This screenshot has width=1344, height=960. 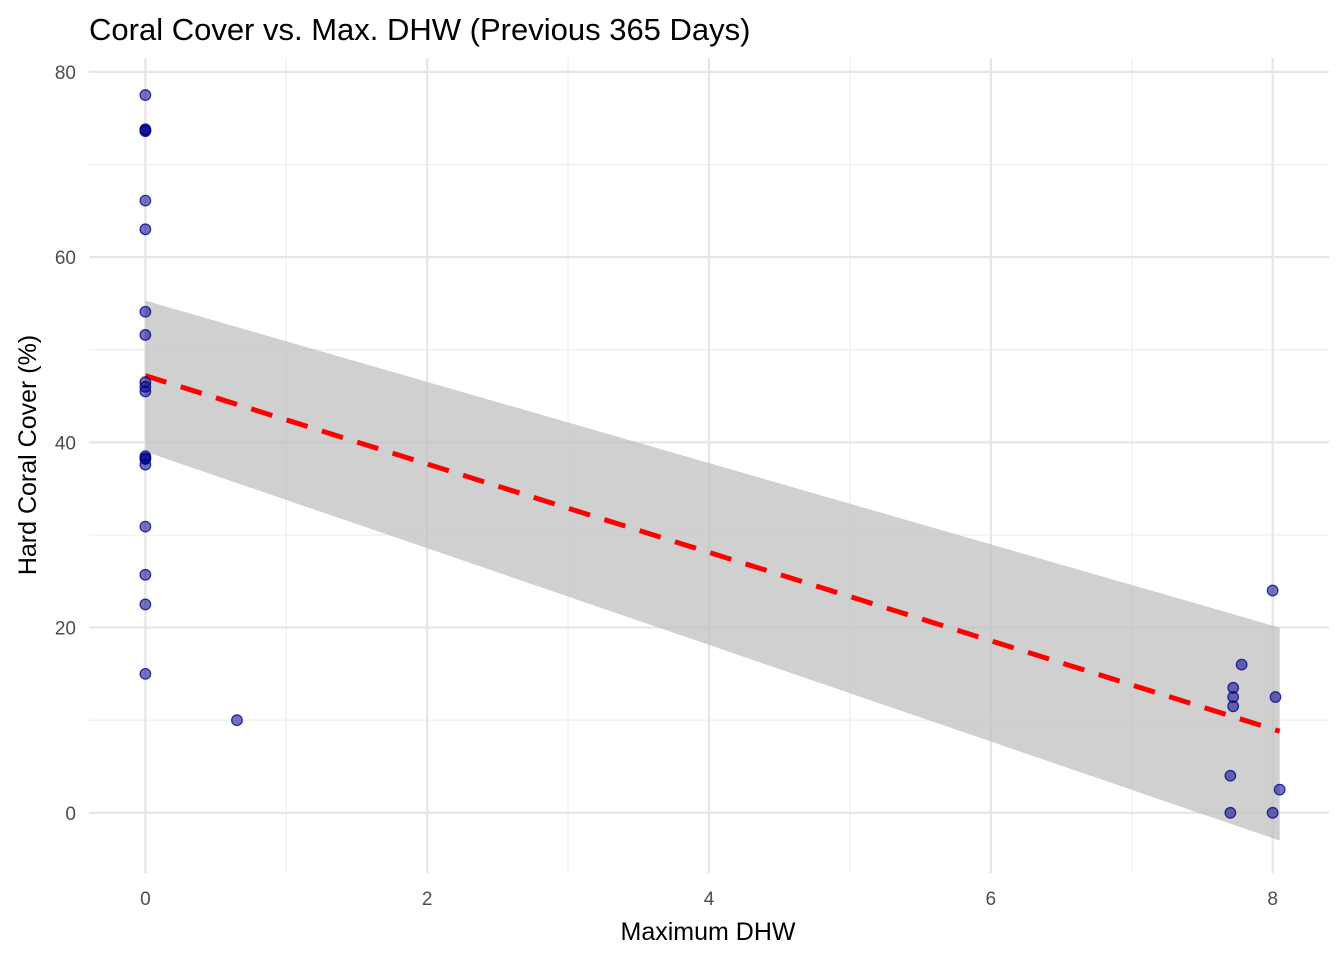 I want to click on x-axis-ticks: 0 2 4 6 8, so click(x=709, y=899).